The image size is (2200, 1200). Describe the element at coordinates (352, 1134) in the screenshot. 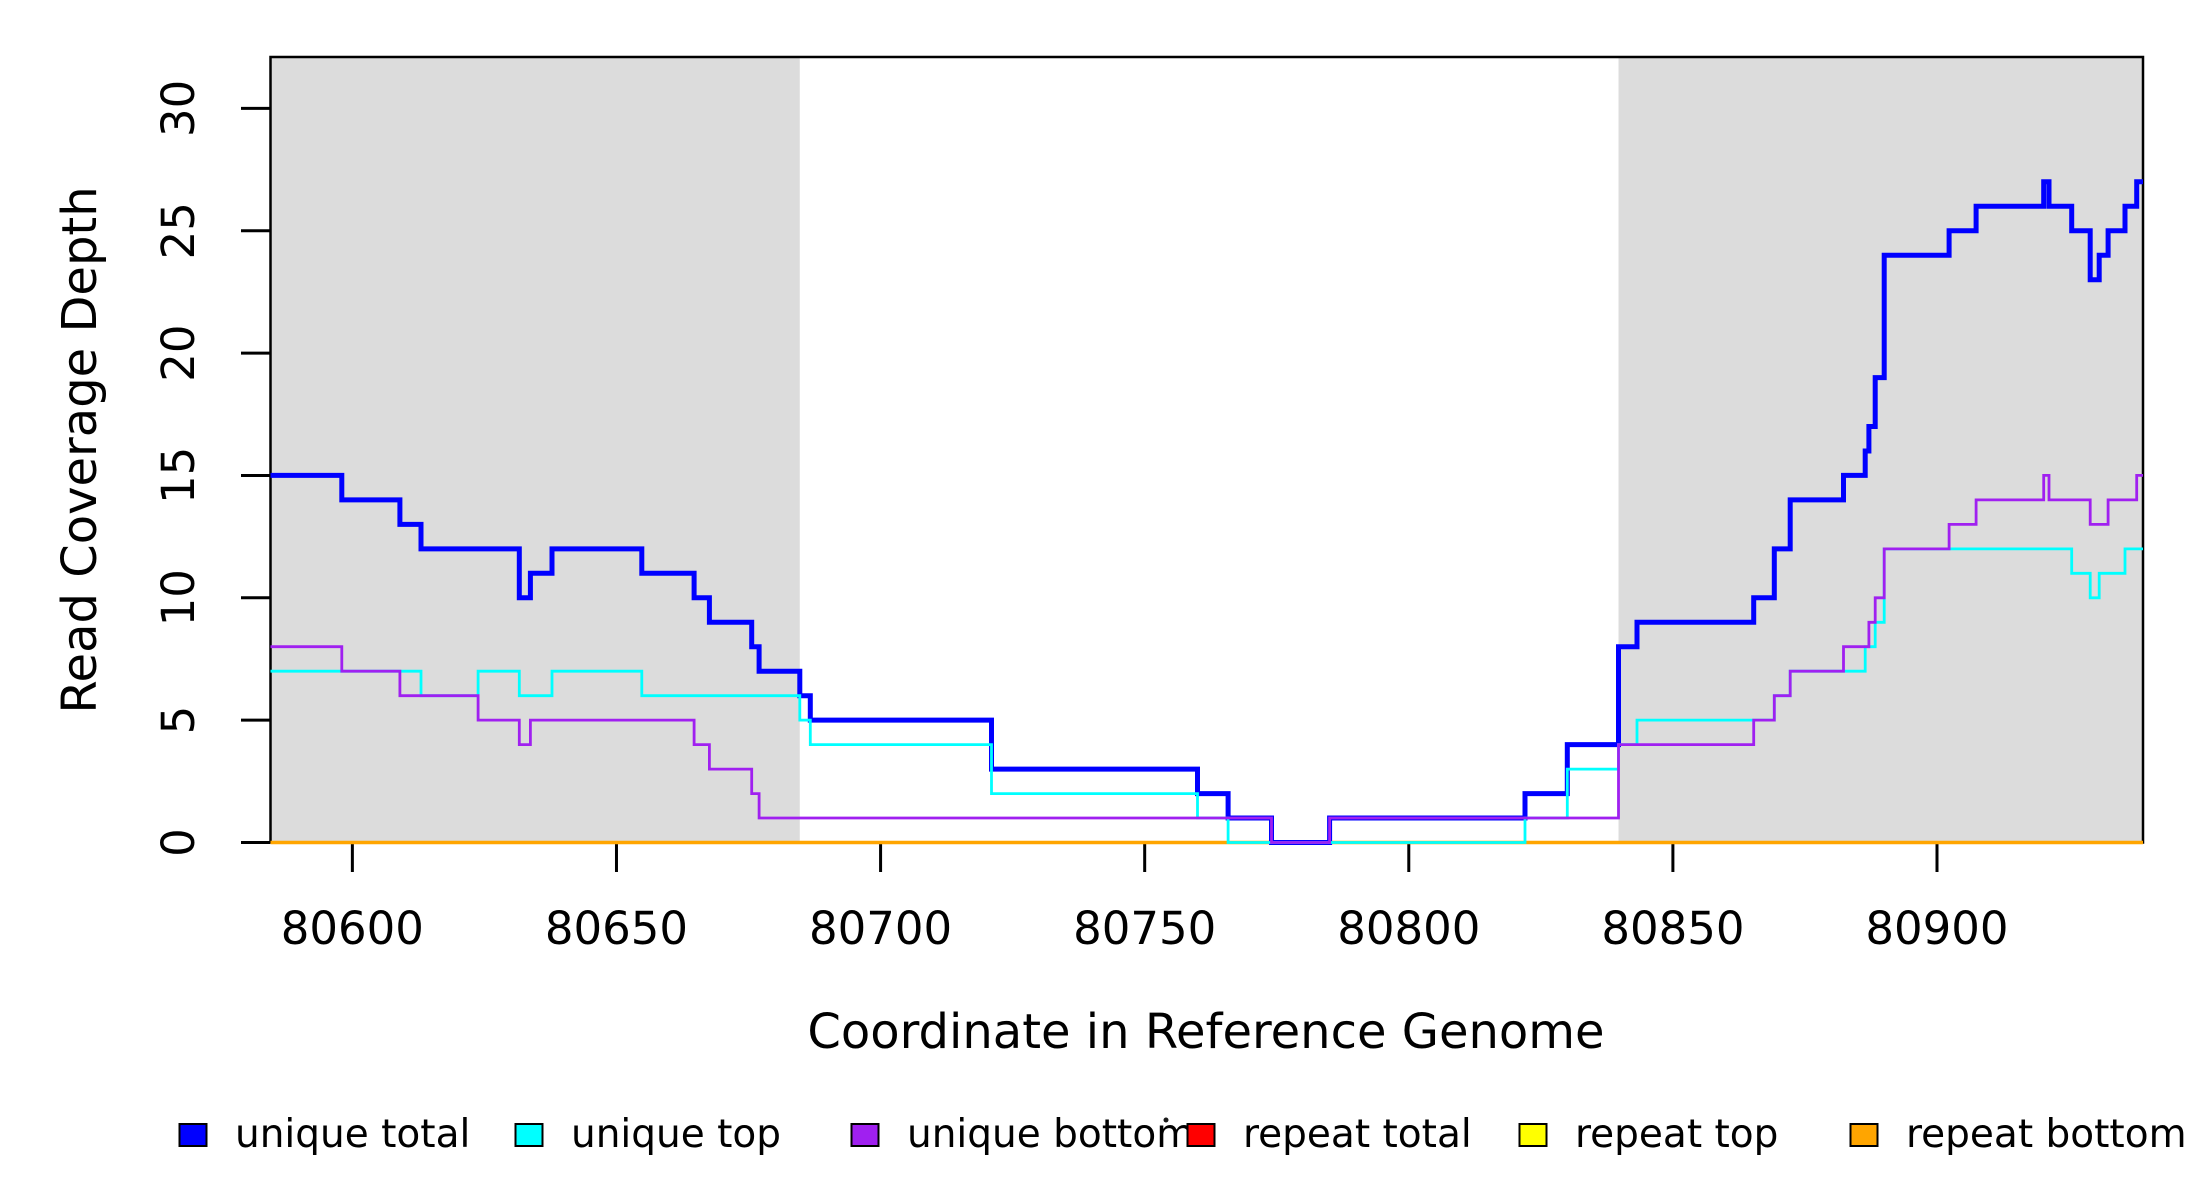

I see `legend-label-unique-total: unique total` at that location.